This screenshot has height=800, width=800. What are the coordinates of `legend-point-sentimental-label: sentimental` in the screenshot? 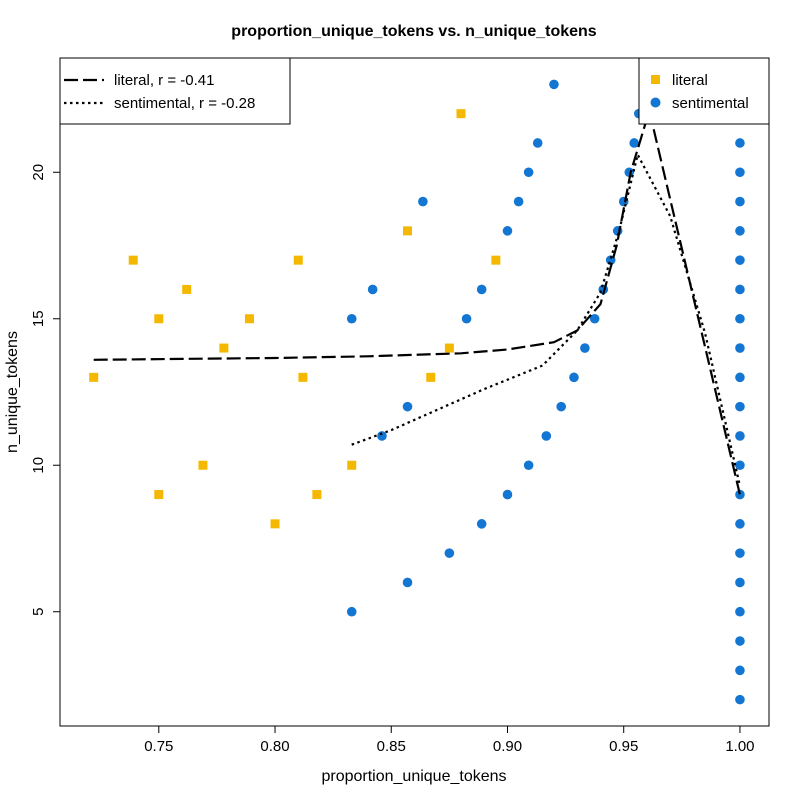 It's located at (710, 103).